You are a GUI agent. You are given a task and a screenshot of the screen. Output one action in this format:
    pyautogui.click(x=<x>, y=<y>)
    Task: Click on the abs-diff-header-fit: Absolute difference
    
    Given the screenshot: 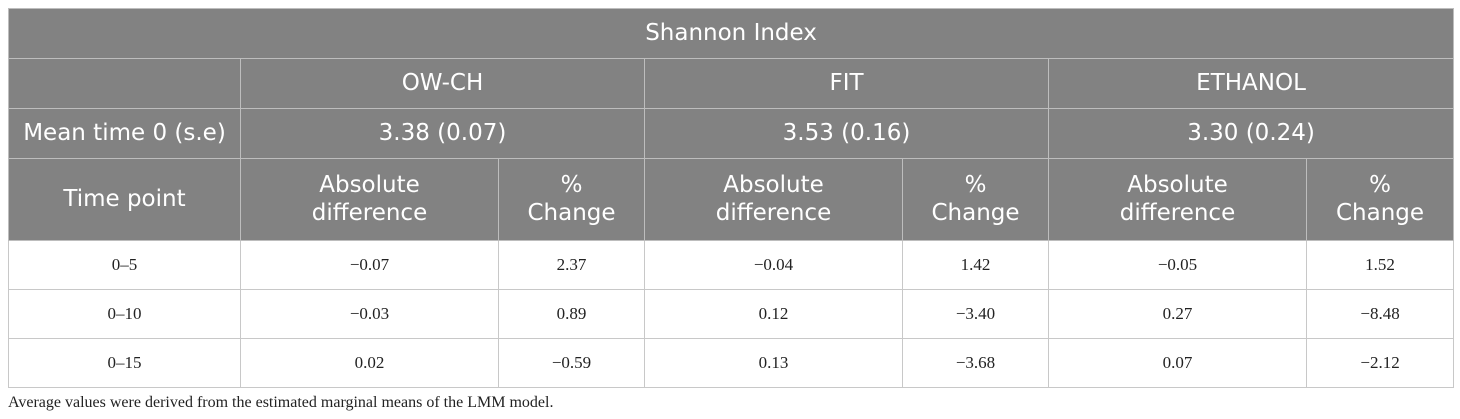 What is the action you would take?
    pyautogui.click(x=773, y=199)
    